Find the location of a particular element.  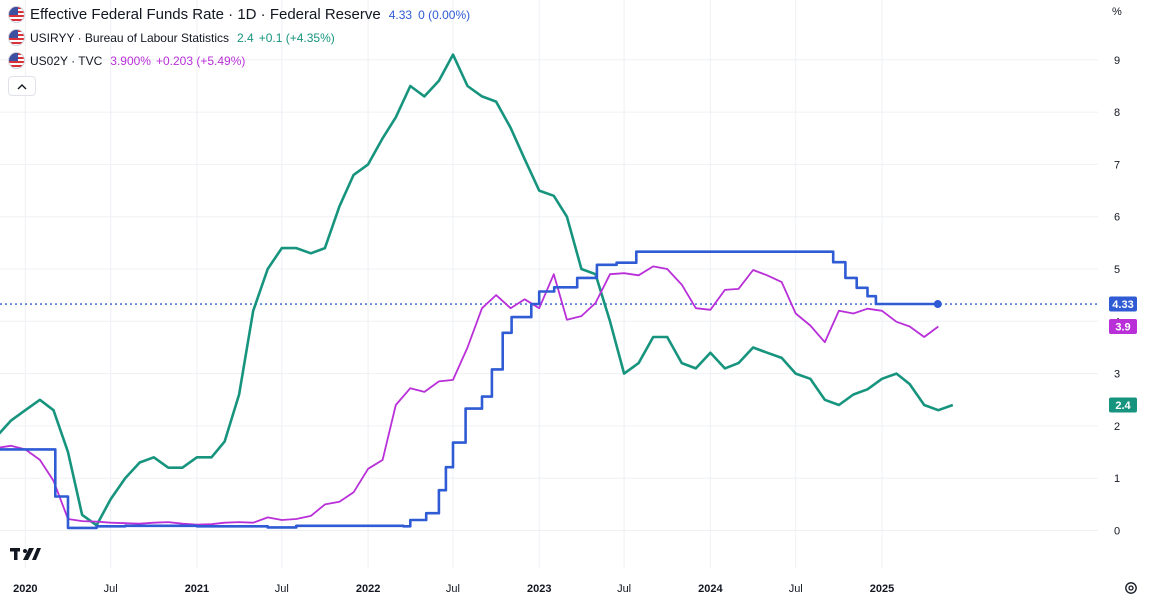

y-tick-label: 1 is located at coordinates (1117, 479).